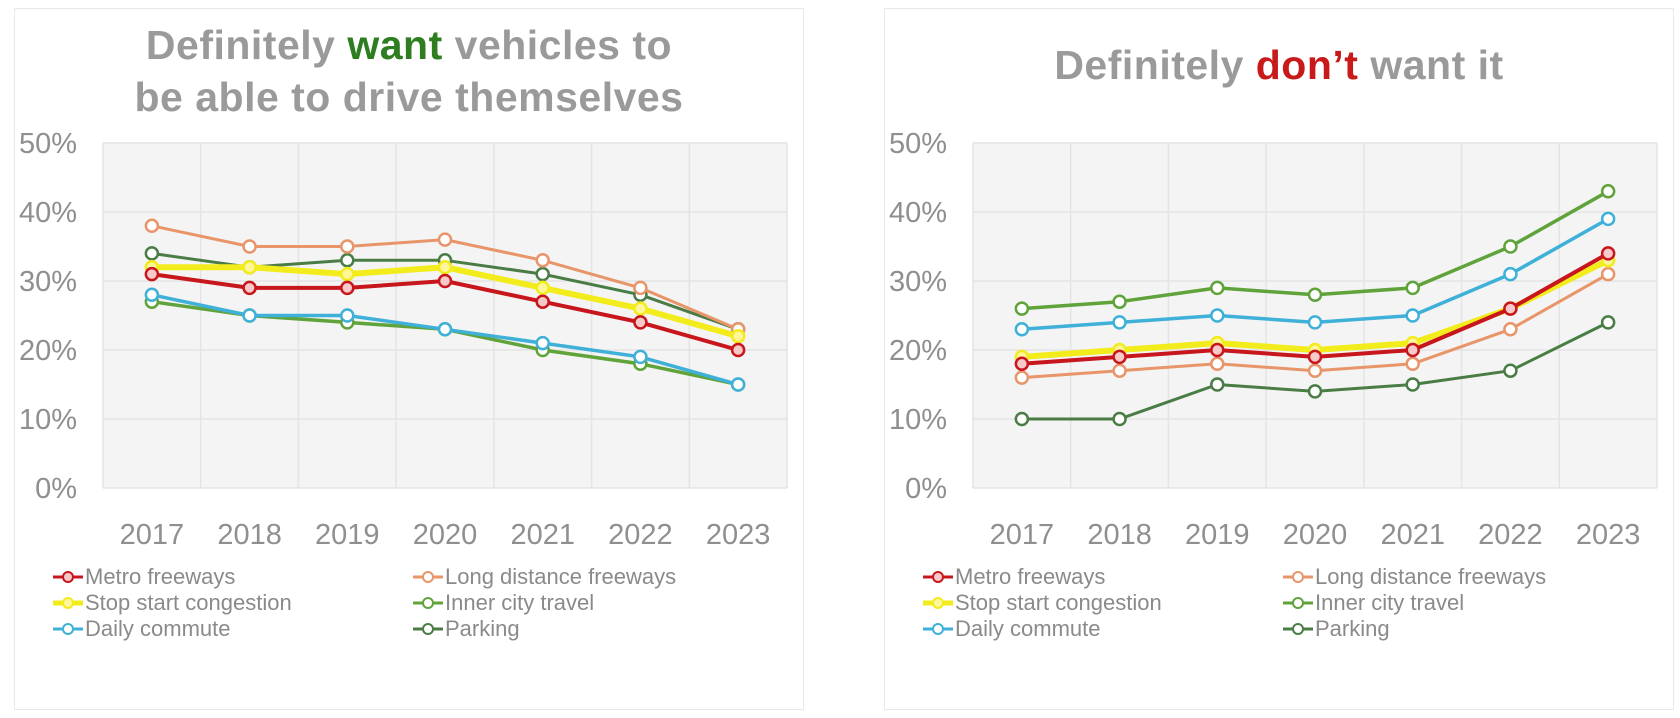  Describe the element at coordinates (1315, 371) in the screenshot. I see `series-parking` at that location.